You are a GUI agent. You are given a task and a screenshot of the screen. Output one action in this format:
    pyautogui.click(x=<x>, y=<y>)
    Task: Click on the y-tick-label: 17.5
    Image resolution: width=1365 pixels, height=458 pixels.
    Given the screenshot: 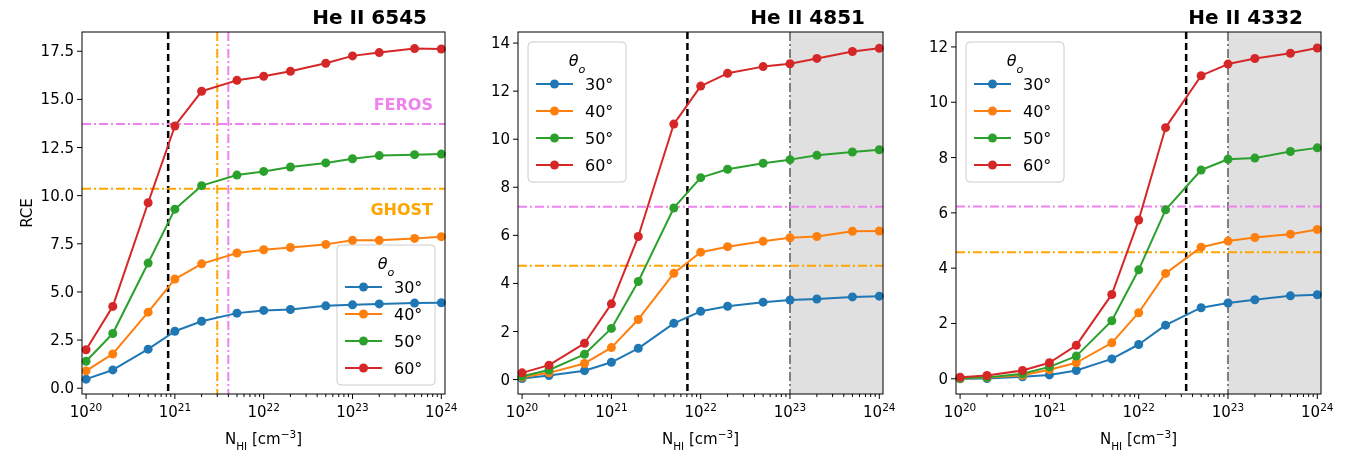 What is the action you would take?
    pyautogui.click(x=57, y=51)
    